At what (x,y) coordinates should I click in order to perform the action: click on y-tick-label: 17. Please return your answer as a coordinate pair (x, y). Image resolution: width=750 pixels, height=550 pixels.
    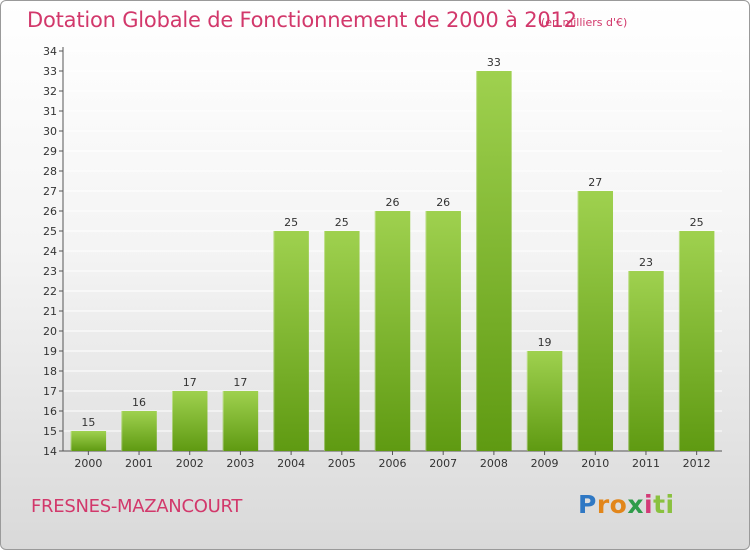
    Looking at the image, I should click on (50, 391).